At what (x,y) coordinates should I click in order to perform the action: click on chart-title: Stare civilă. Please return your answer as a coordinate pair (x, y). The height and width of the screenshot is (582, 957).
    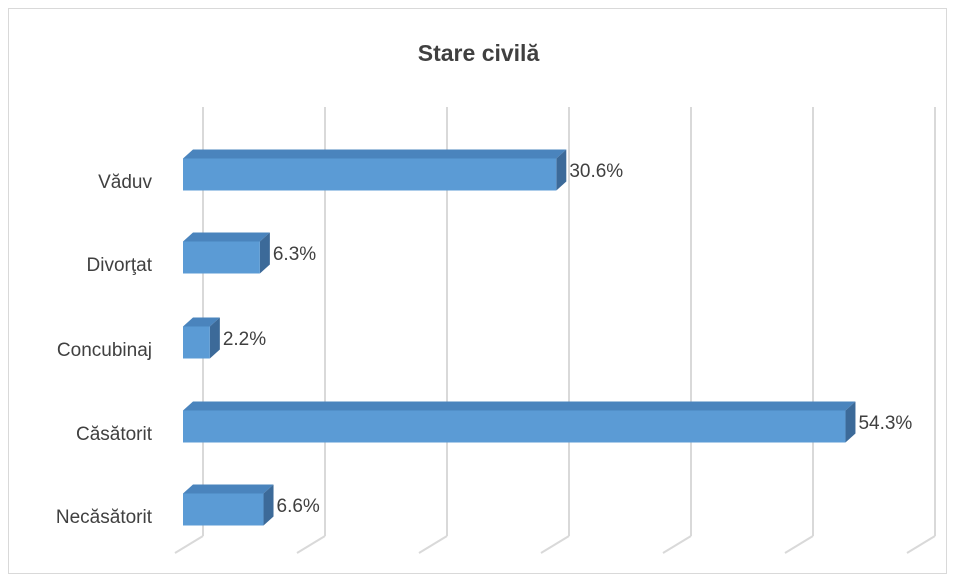
    Looking at the image, I should click on (478, 53).